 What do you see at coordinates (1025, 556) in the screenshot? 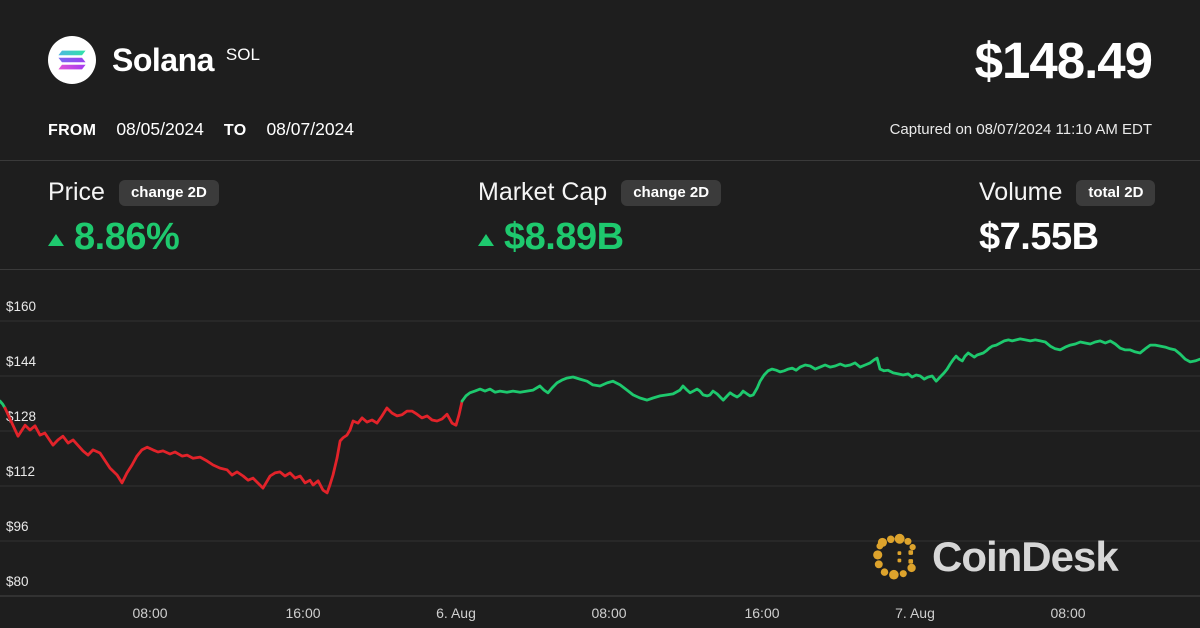
I see `coindesk-logo-text: CoinDesk` at bounding box center [1025, 556].